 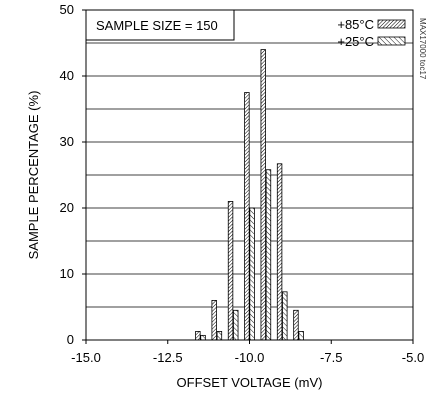 I want to click on sample-size-note: SAMPLE SIZE = 150, so click(x=157, y=25).